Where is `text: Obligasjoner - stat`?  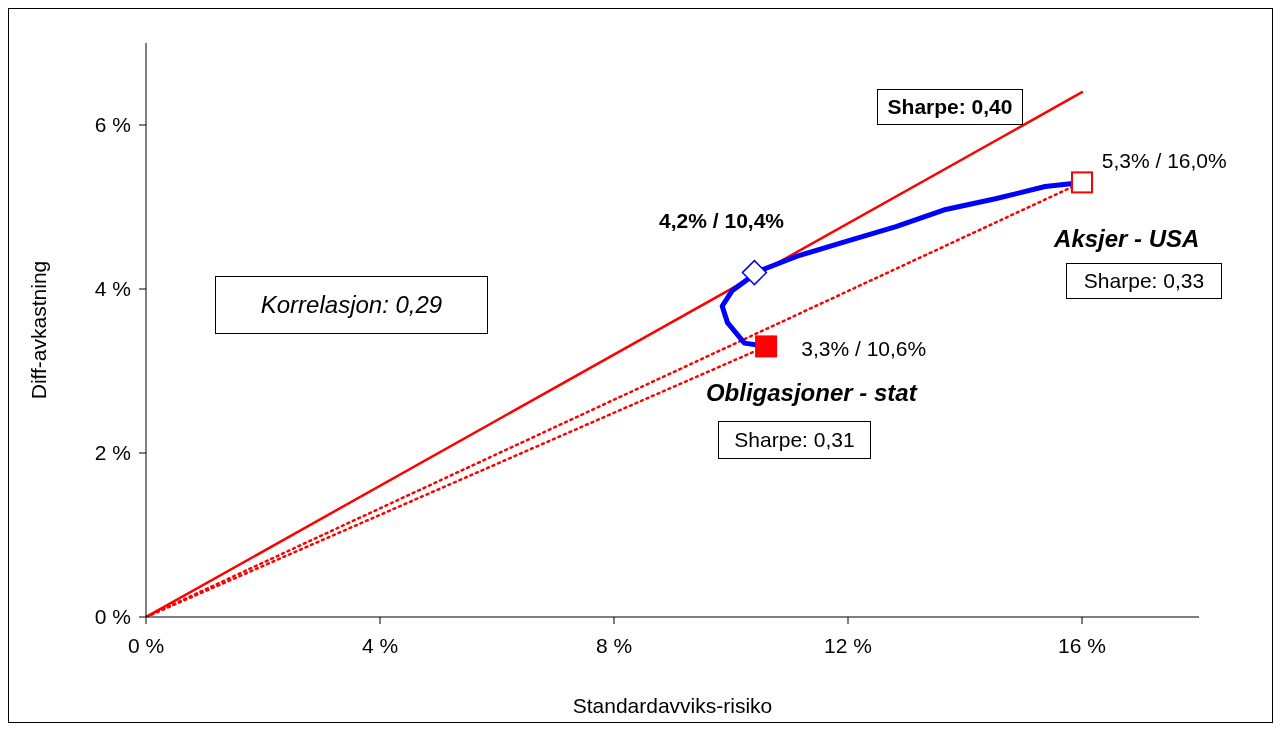 text: Obligasjoner - stat is located at coordinates (811, 393).